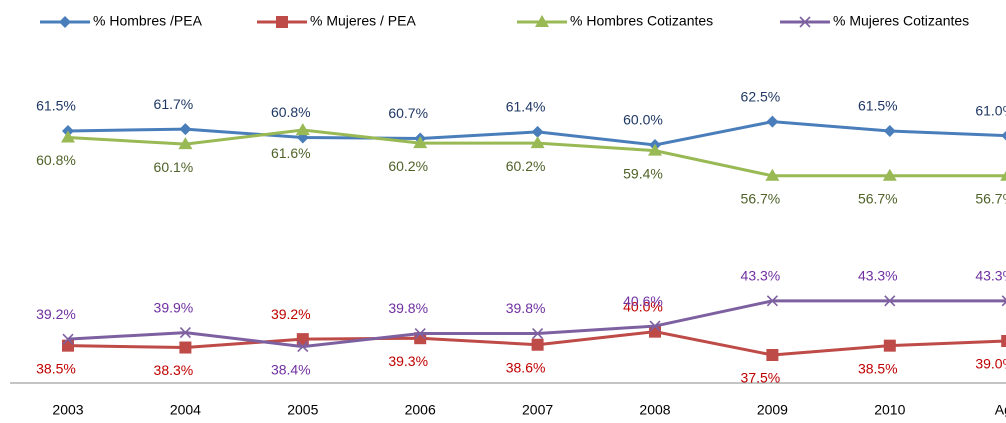 This screenshot has height=423, width=1006. Describe the element at coordinates (174, 167) in the screenshot. I see `data-label: 60.1%` at that location.